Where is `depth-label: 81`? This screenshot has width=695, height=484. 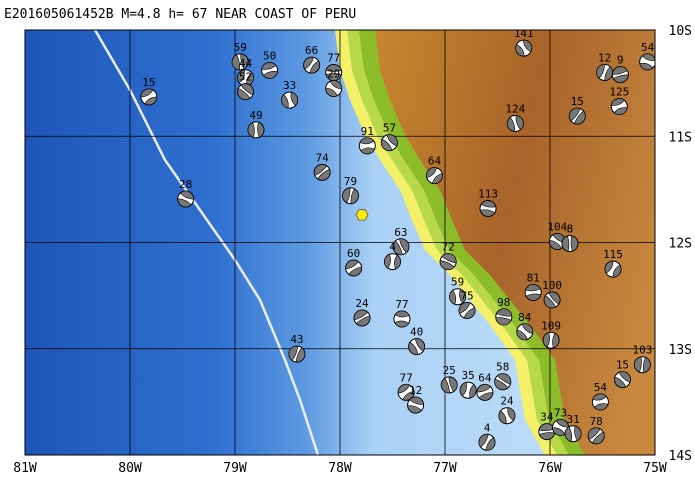 depth-label: 81 is located at coordinates (533, 277).